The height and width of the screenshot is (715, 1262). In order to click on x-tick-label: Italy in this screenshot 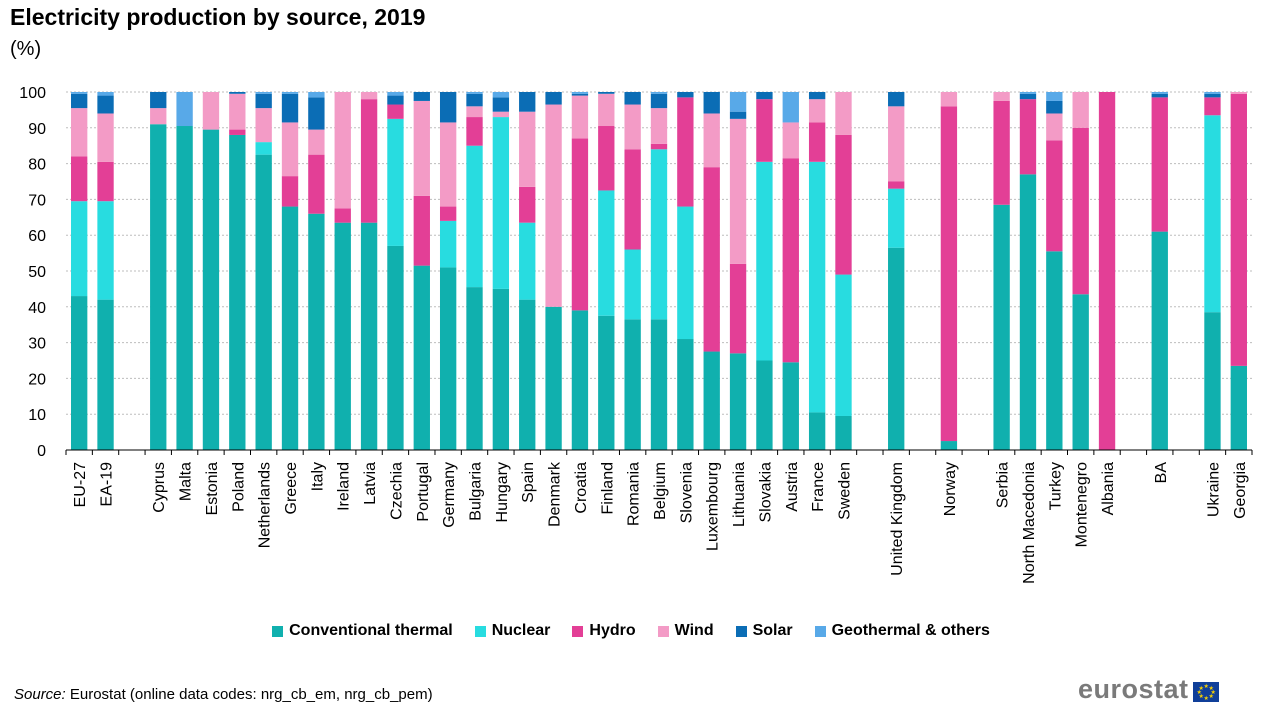, I will do `click(317, 476)`.